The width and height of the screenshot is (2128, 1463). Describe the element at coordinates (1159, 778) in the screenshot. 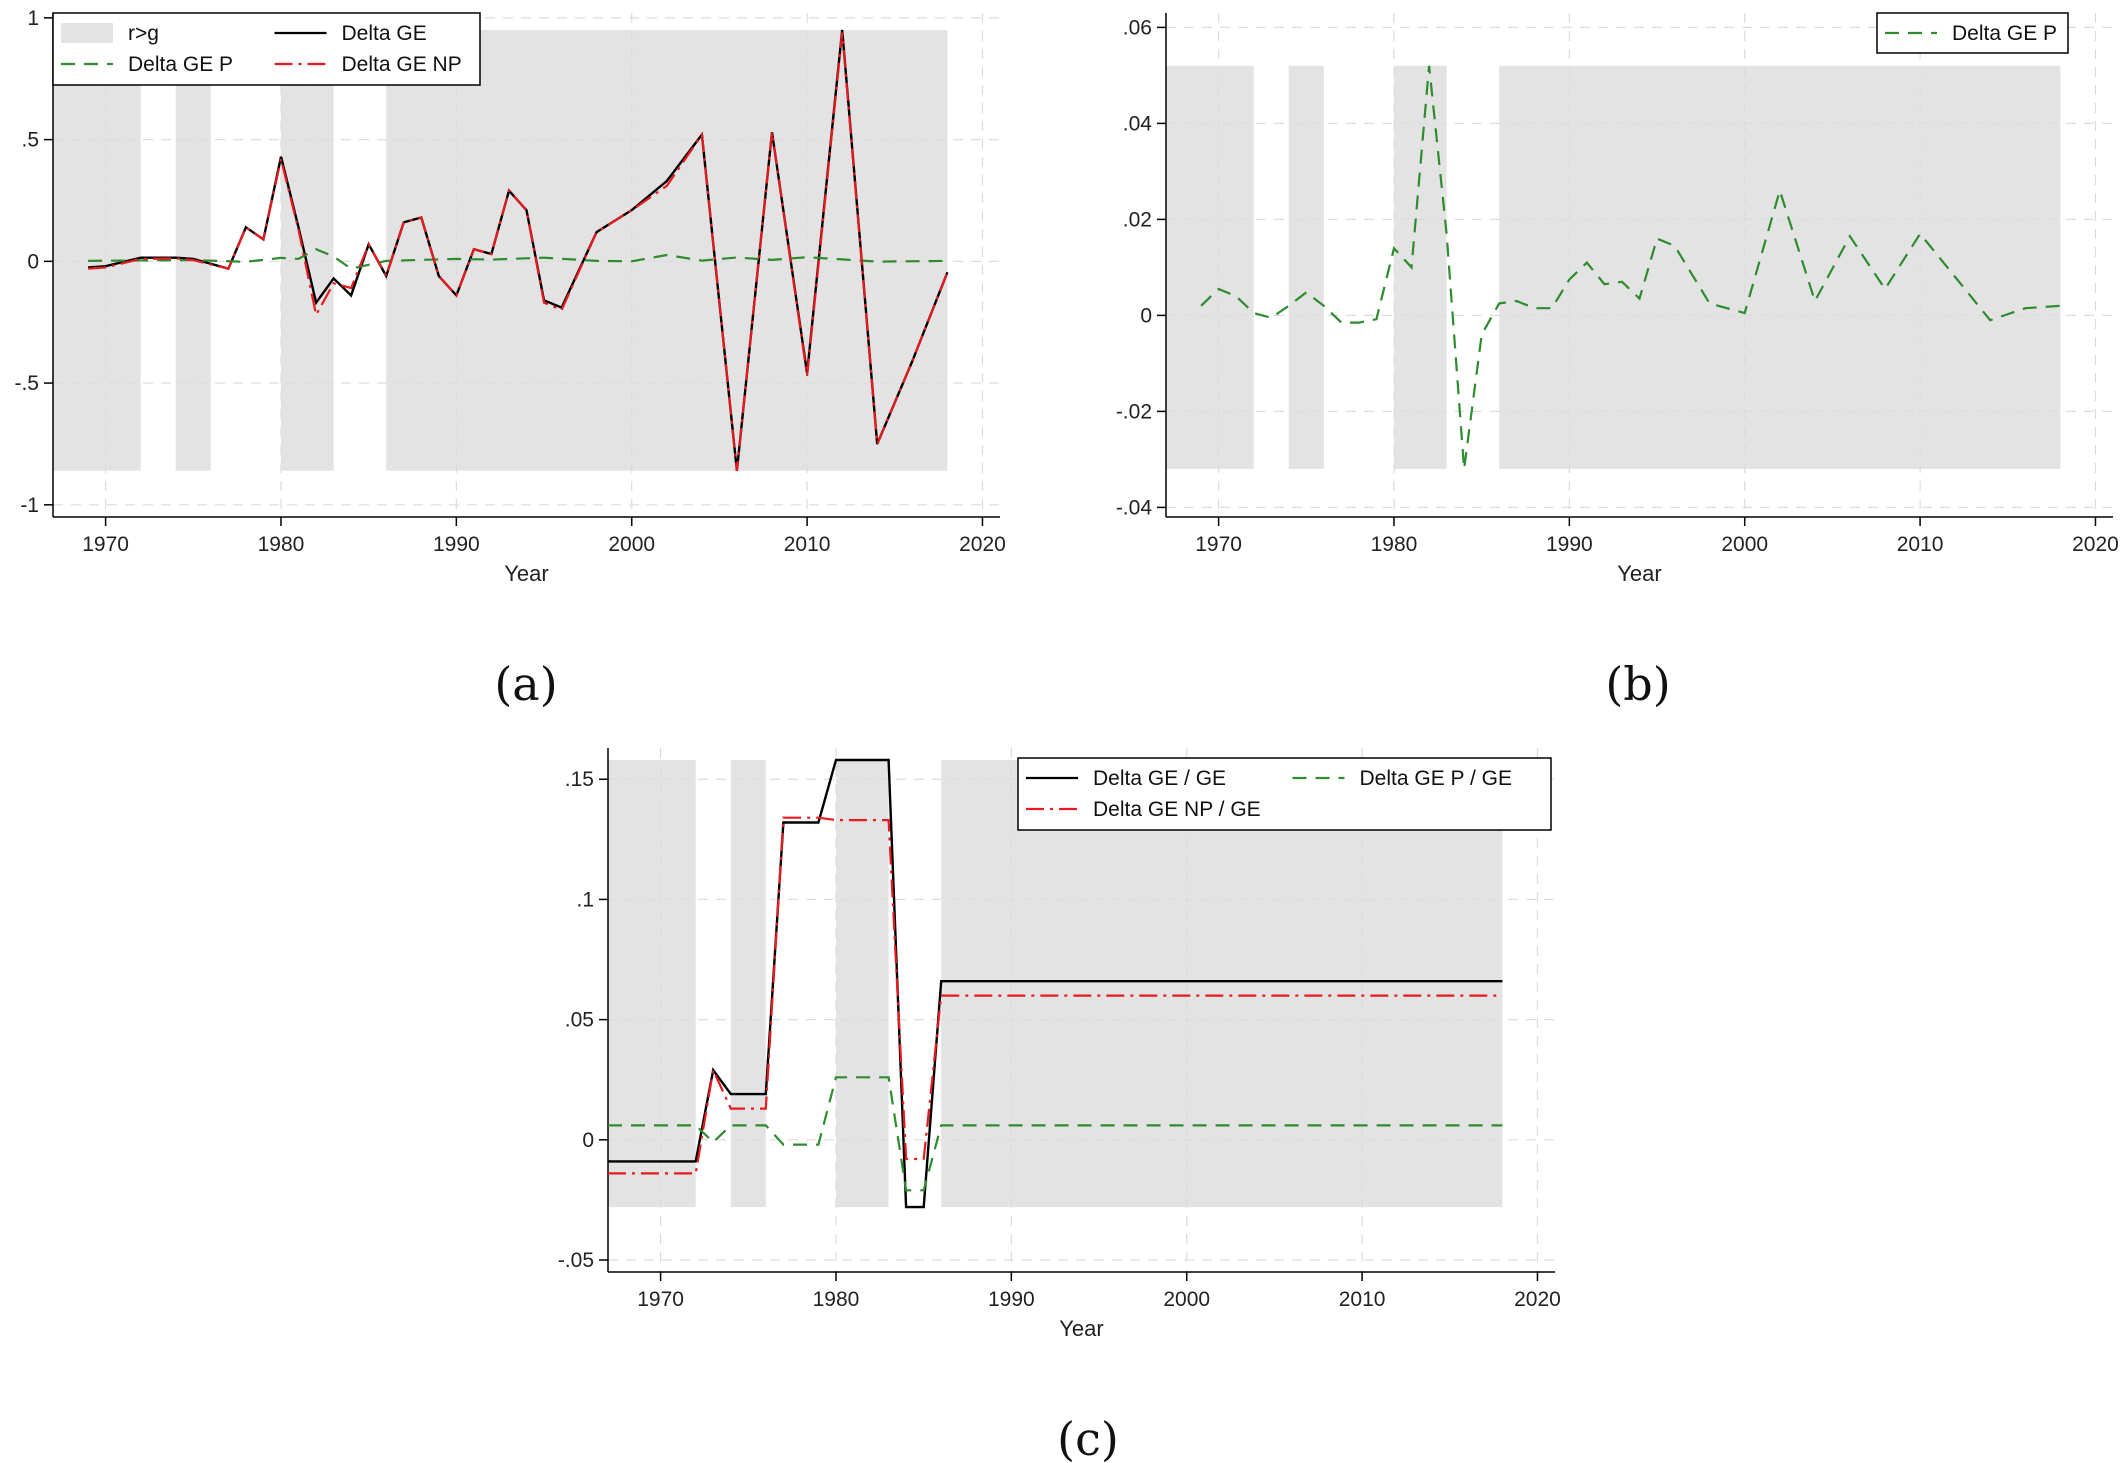

I see `legend-label-ge: Delta GE / GE` at that location.